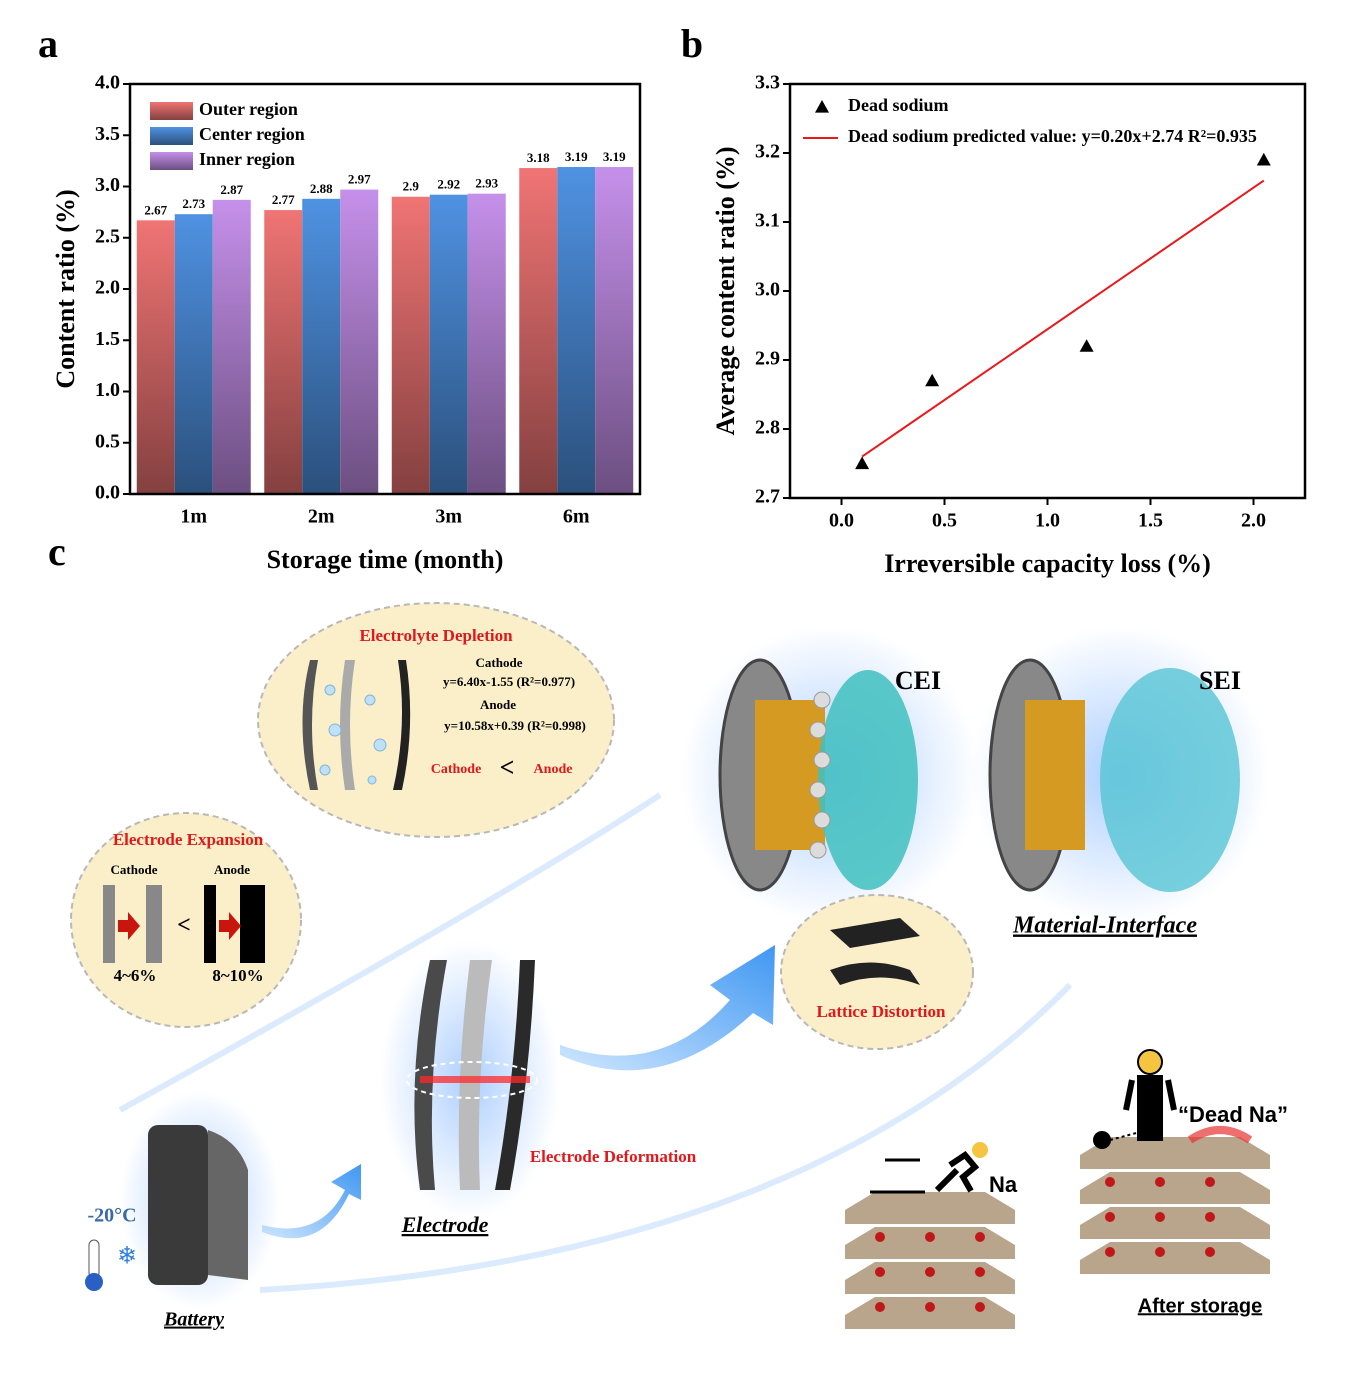  I want to click on label: Electrode Deformation, so click(613, 1156).